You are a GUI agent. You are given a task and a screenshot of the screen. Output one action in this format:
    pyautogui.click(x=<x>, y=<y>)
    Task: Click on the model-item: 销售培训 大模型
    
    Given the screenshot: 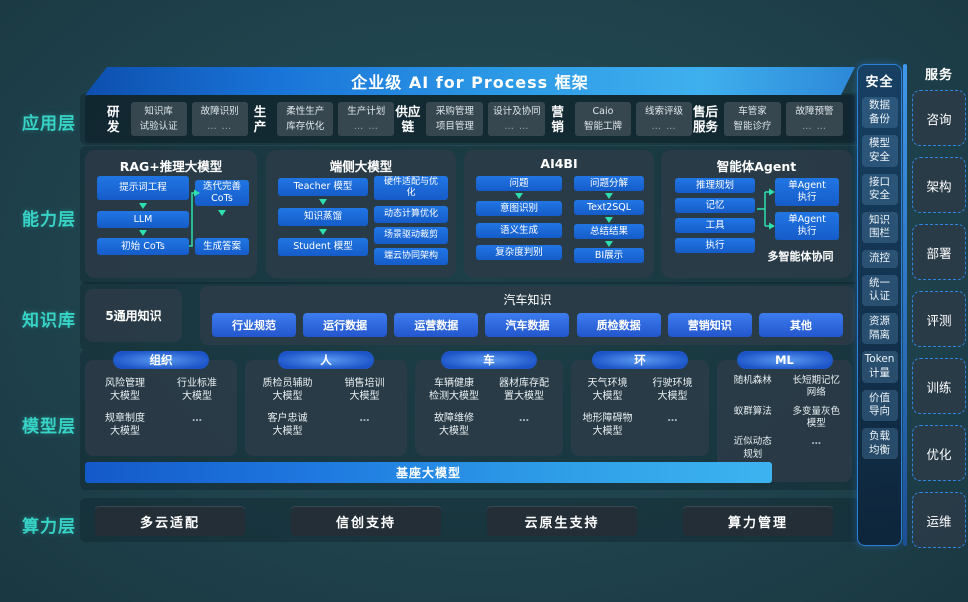 What is the action you would take?
    pyautogui.click(x=364, y=390)
    